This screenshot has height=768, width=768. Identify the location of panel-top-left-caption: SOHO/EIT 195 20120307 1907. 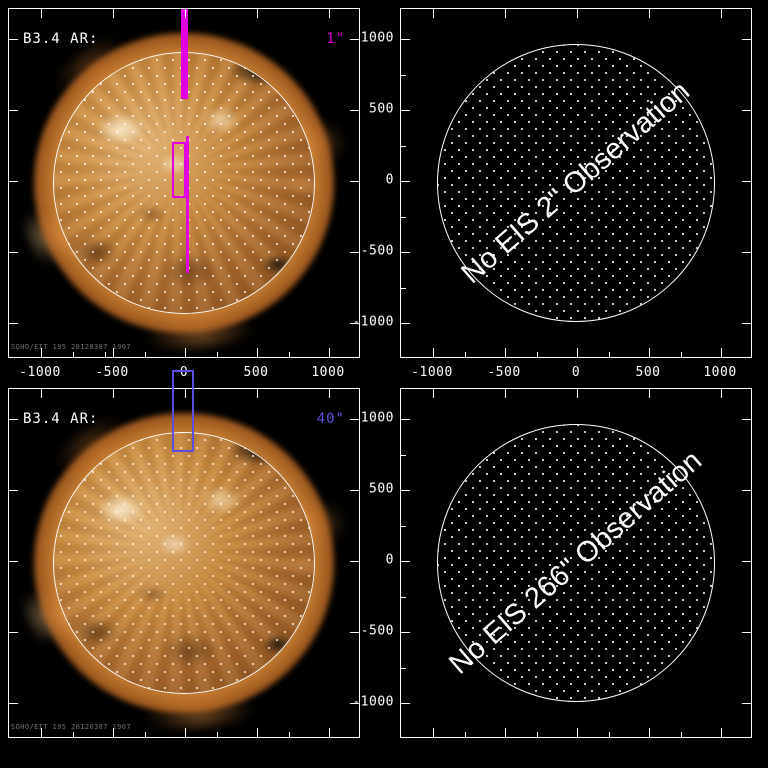
(71, 347).